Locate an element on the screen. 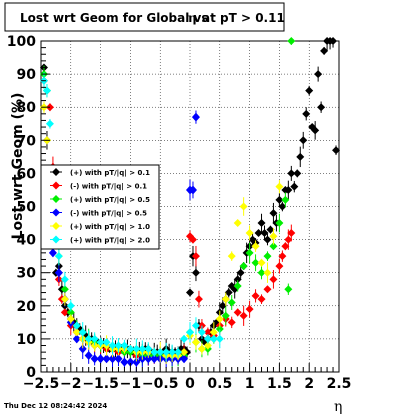  x-tick-label: 2 is located at coordinates (309, 384).